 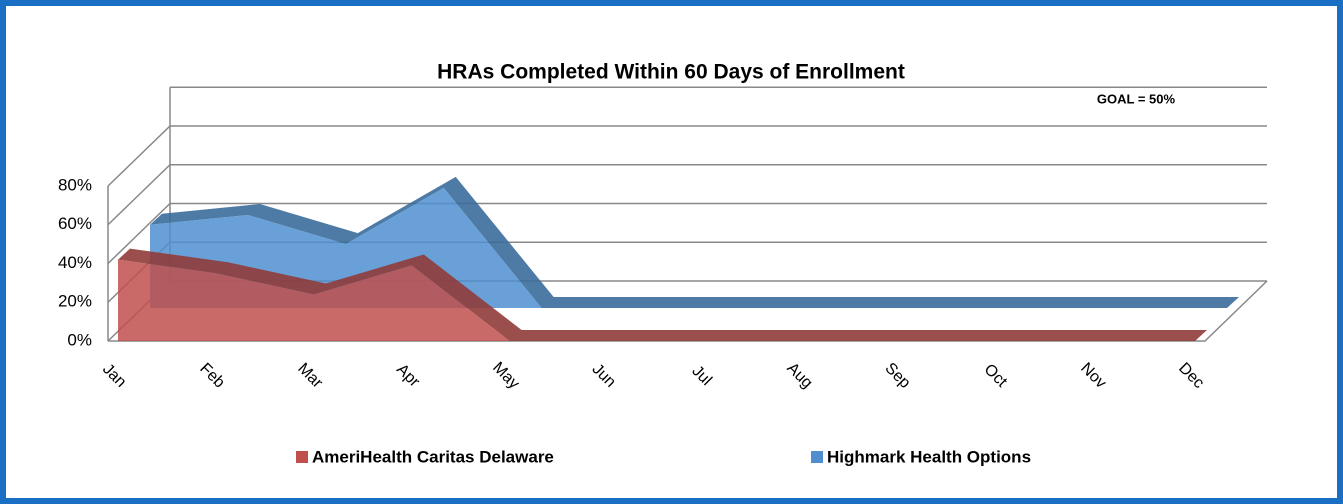 What do you see at coordinates (656, 300) in the screenshot?
I see `area` at bounding box center [656, 300].